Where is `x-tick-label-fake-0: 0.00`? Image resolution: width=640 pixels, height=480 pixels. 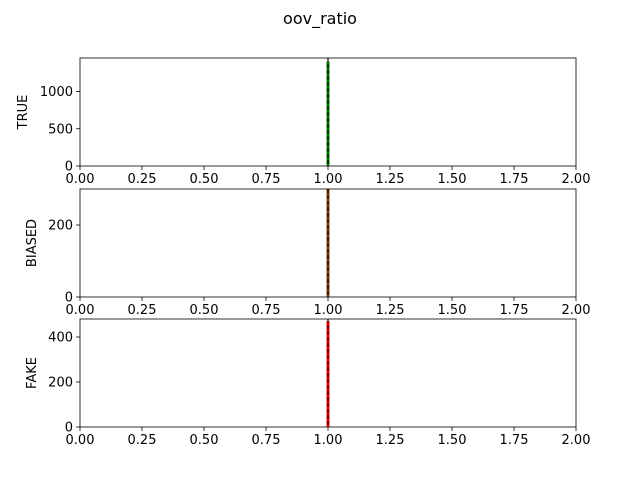
x-tick-label-fake-0: 0.00 is located at coordinates (80, 440).